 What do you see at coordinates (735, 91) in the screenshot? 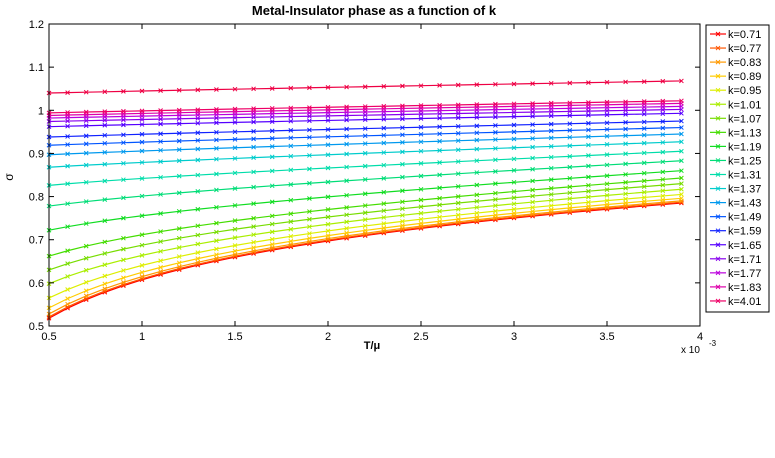
I see `legend-item: k=0.95` at bounding box center [735, 91].